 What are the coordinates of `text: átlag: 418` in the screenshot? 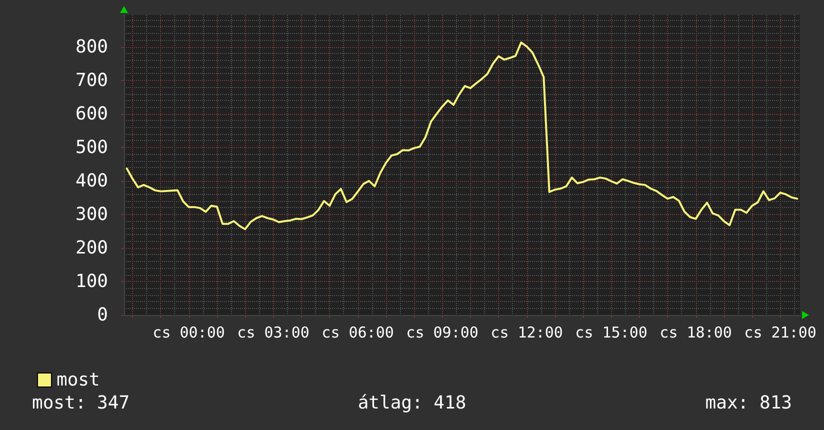 It's located at (412, 403).